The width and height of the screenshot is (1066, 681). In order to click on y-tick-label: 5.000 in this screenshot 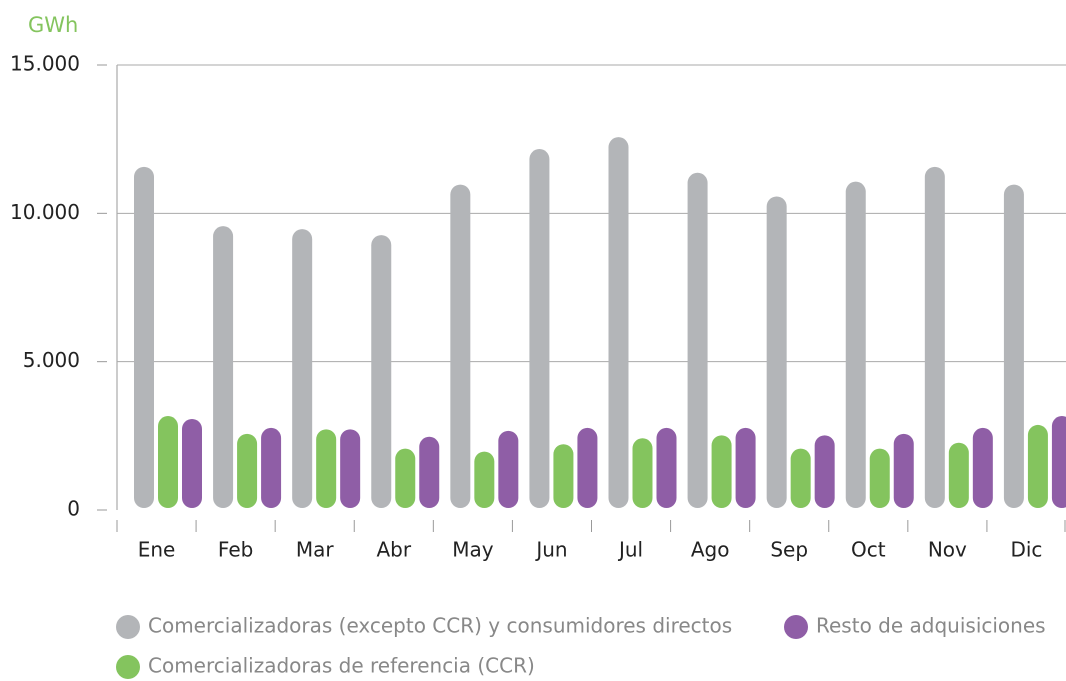, I will do `click(51, 360)`.